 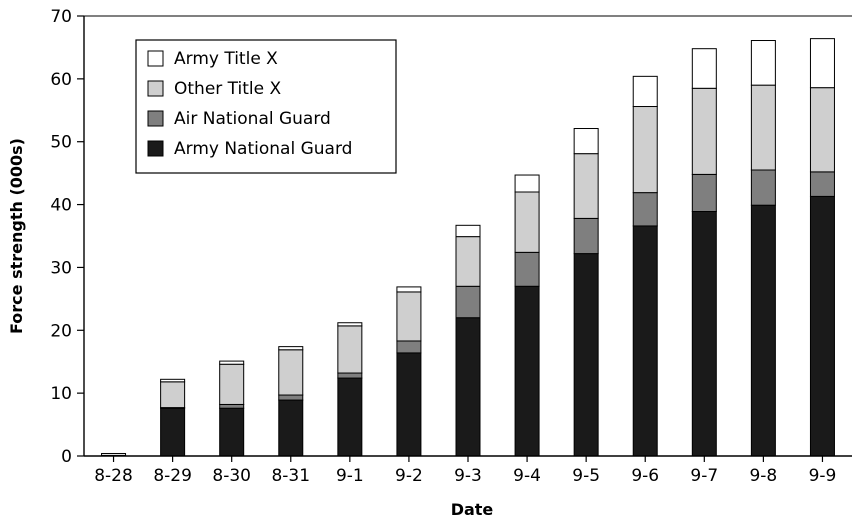 What do you see at coordinates (155, 58) in the screenshot?
I see `legend-swatch-army-title-x` at bounding box center [155, 58].